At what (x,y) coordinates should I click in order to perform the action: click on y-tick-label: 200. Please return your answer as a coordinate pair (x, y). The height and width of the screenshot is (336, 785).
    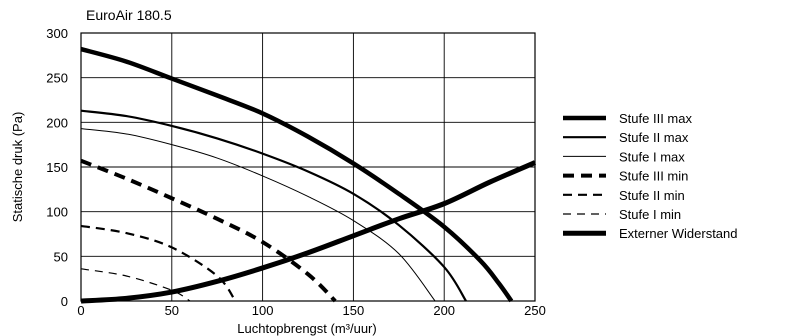
    Looking at the image, I should click on (57, 122).